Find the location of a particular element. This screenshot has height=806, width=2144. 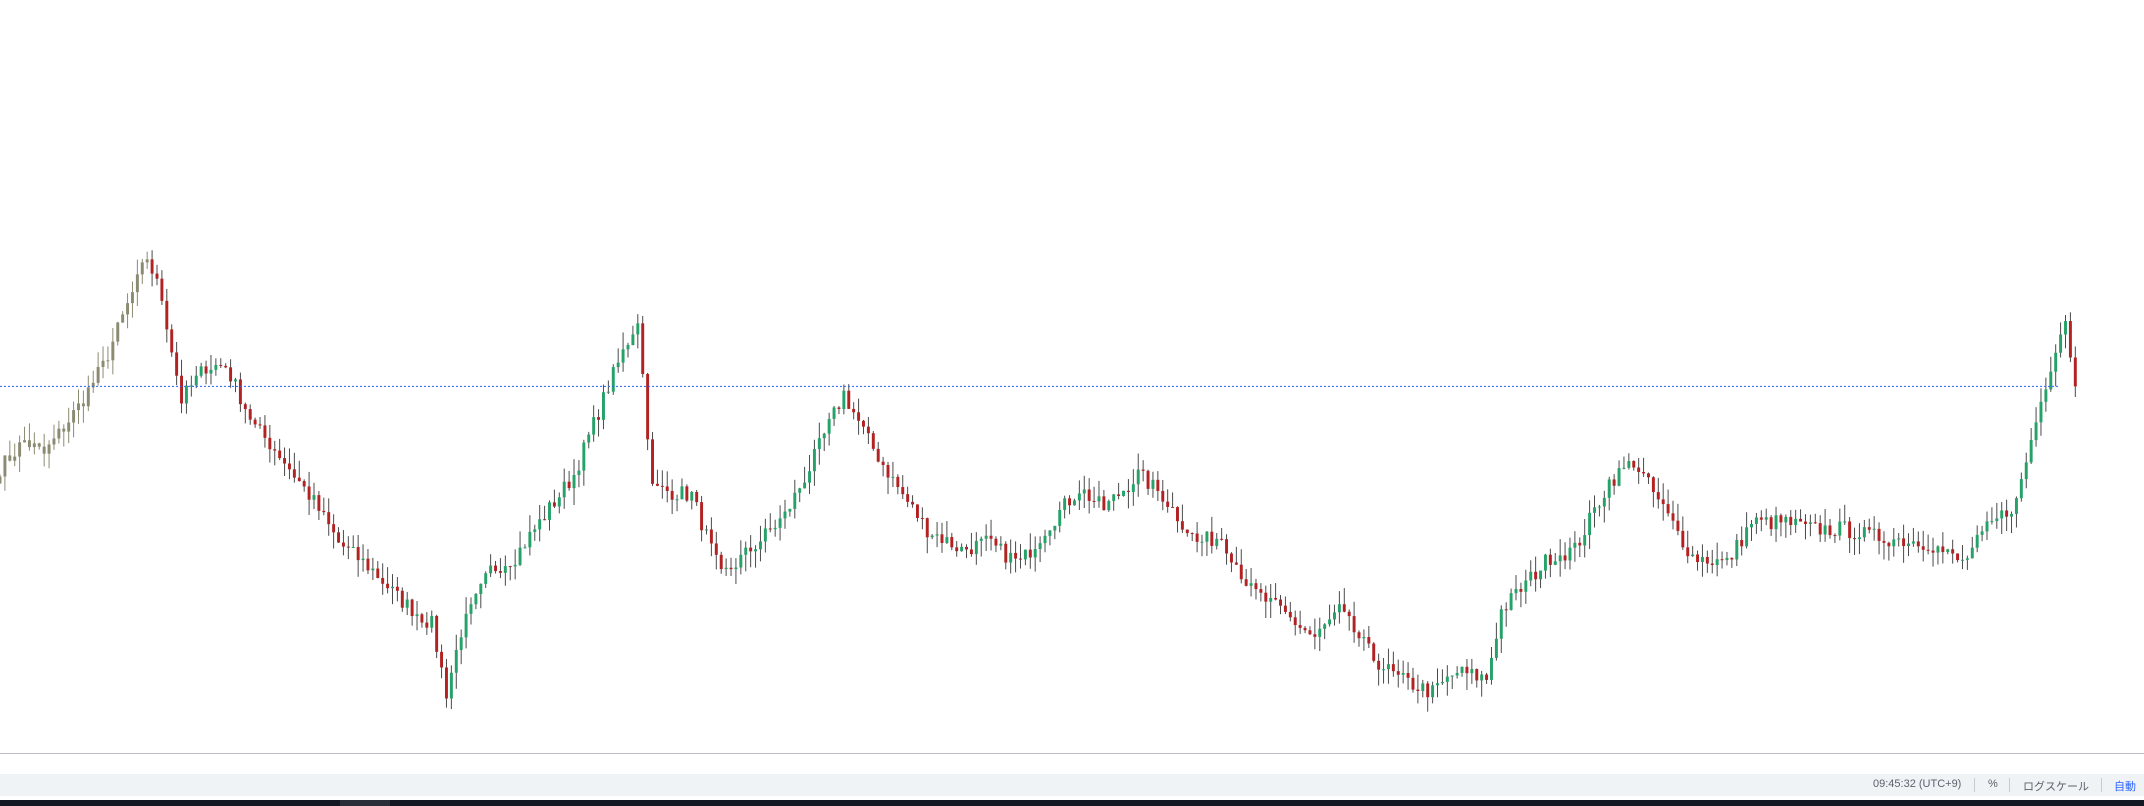

log-scale-toggle: ログスケール is located at coordinates (2056, 787).